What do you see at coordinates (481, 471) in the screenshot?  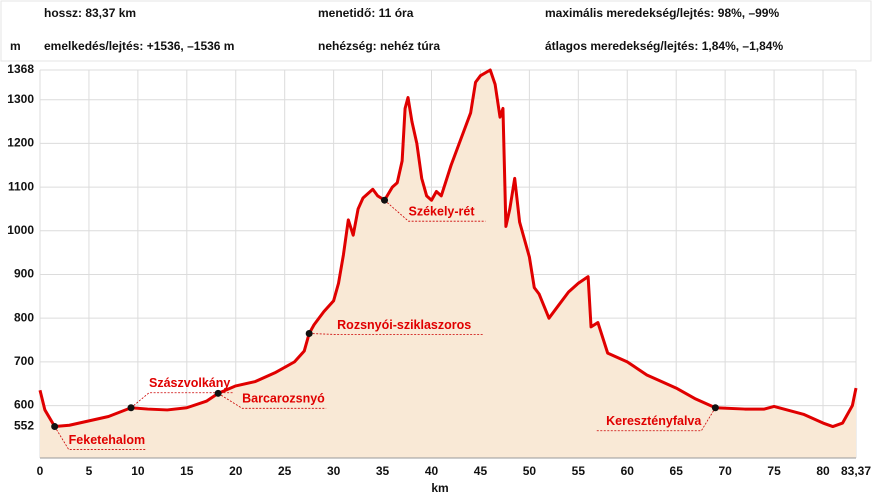 I see `x-tick-label: 45` at bounding box center [481, 471].